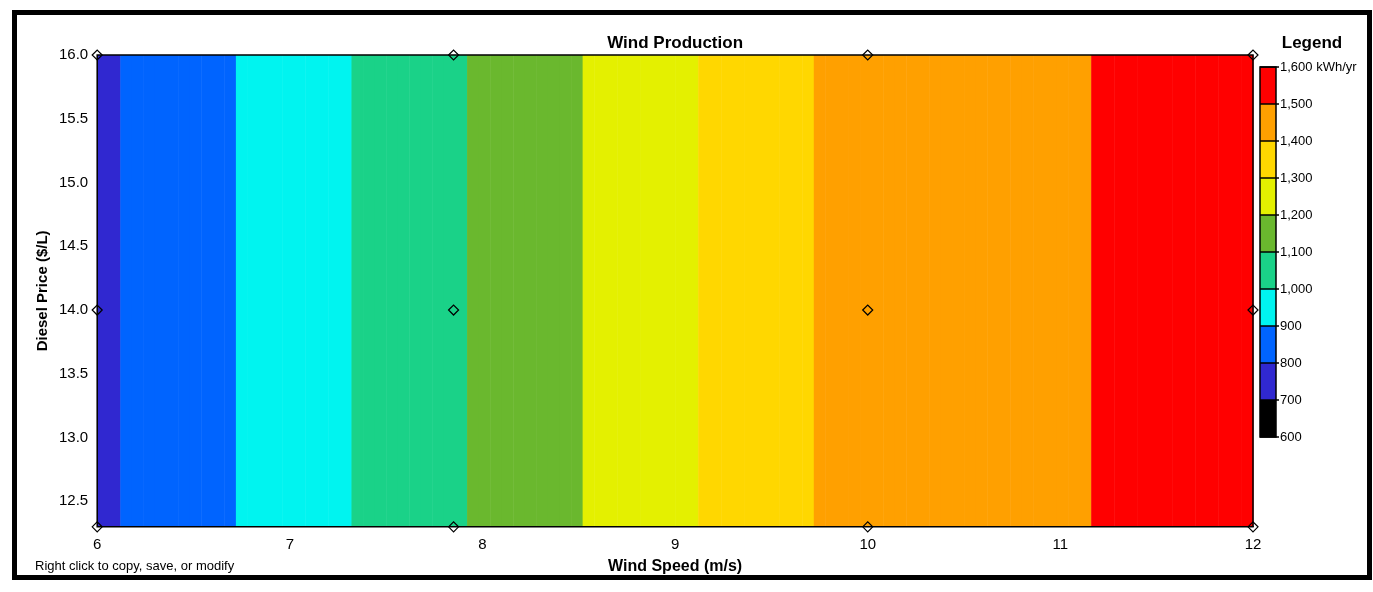 This screenshot has width=1373, height=592. Describe the element at coordinates (73, 372) in the screenshot. I see `y-tick-label: 13.5` at that location.